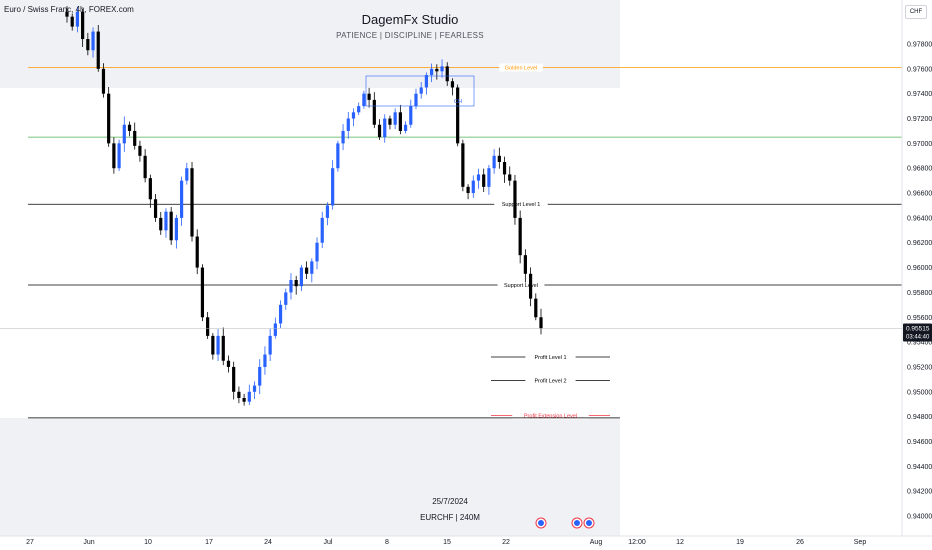 This screenshot has height=550, width=932. I want to click on price-tick-label: 0.95000, so click(919, 392).